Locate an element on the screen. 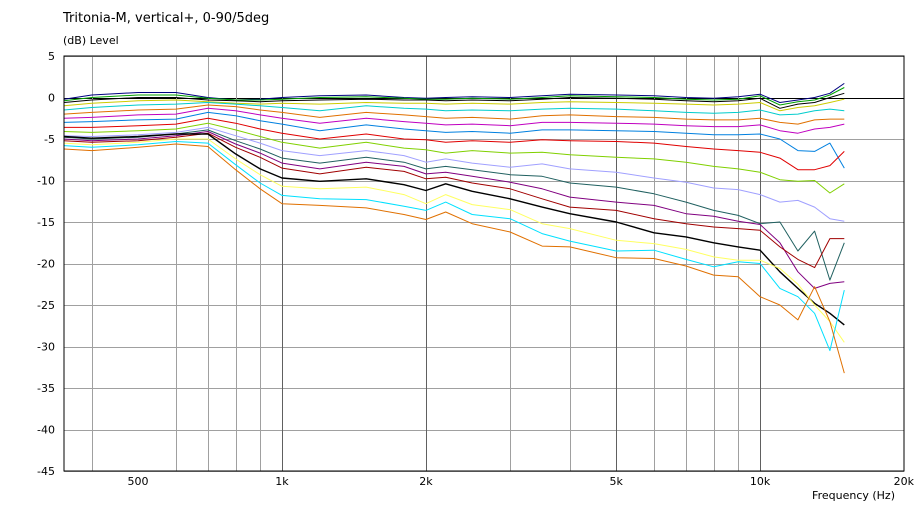 The height and width of the screenshot is (506, 919). series-line-5deg is located at coordinates (454, 96).